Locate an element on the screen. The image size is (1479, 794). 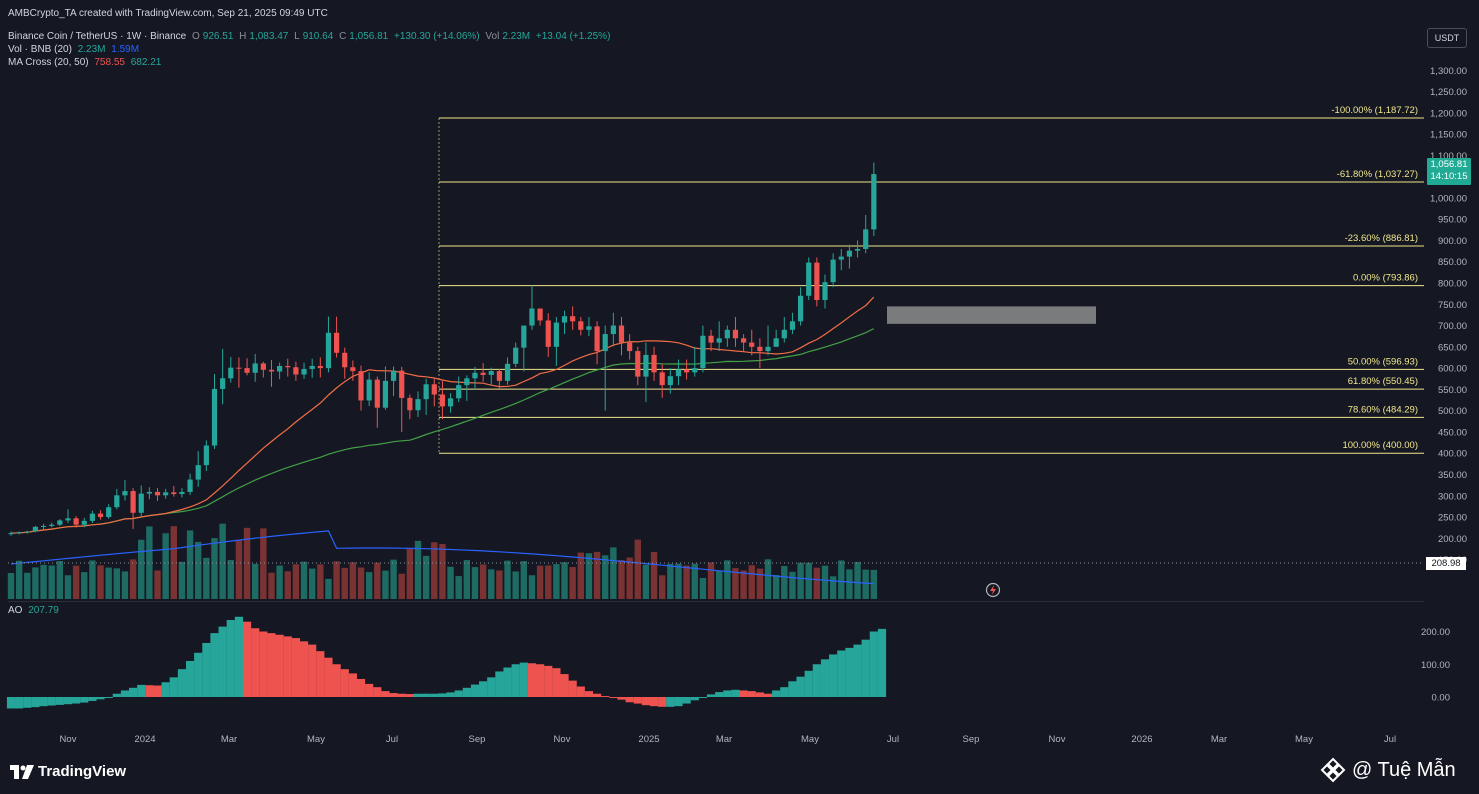
author-watermark: @ Tuệ Mẫn is located at coordinates (1388, 770).